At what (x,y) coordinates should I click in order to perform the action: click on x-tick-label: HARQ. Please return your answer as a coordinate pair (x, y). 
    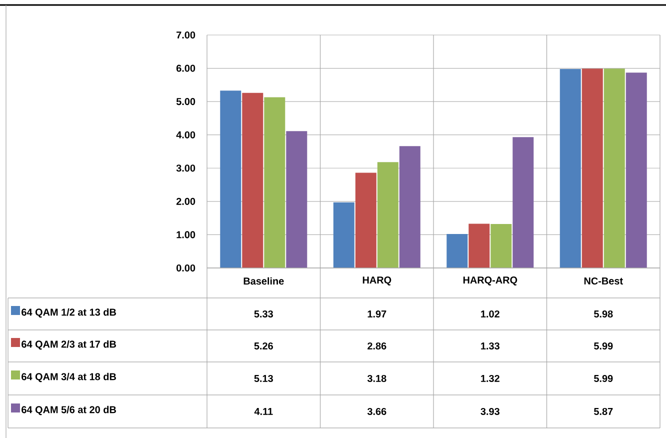
    Looking at the image, I should click on (377, 281).